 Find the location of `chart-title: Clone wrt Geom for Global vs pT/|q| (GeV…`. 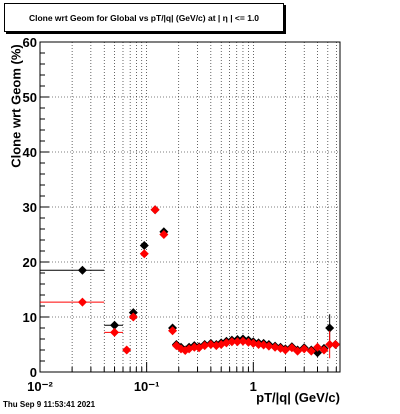

chart-title: Clone wrt Geom for Global vs pT/|q| (GeV… is located at coordinates (144, 17).